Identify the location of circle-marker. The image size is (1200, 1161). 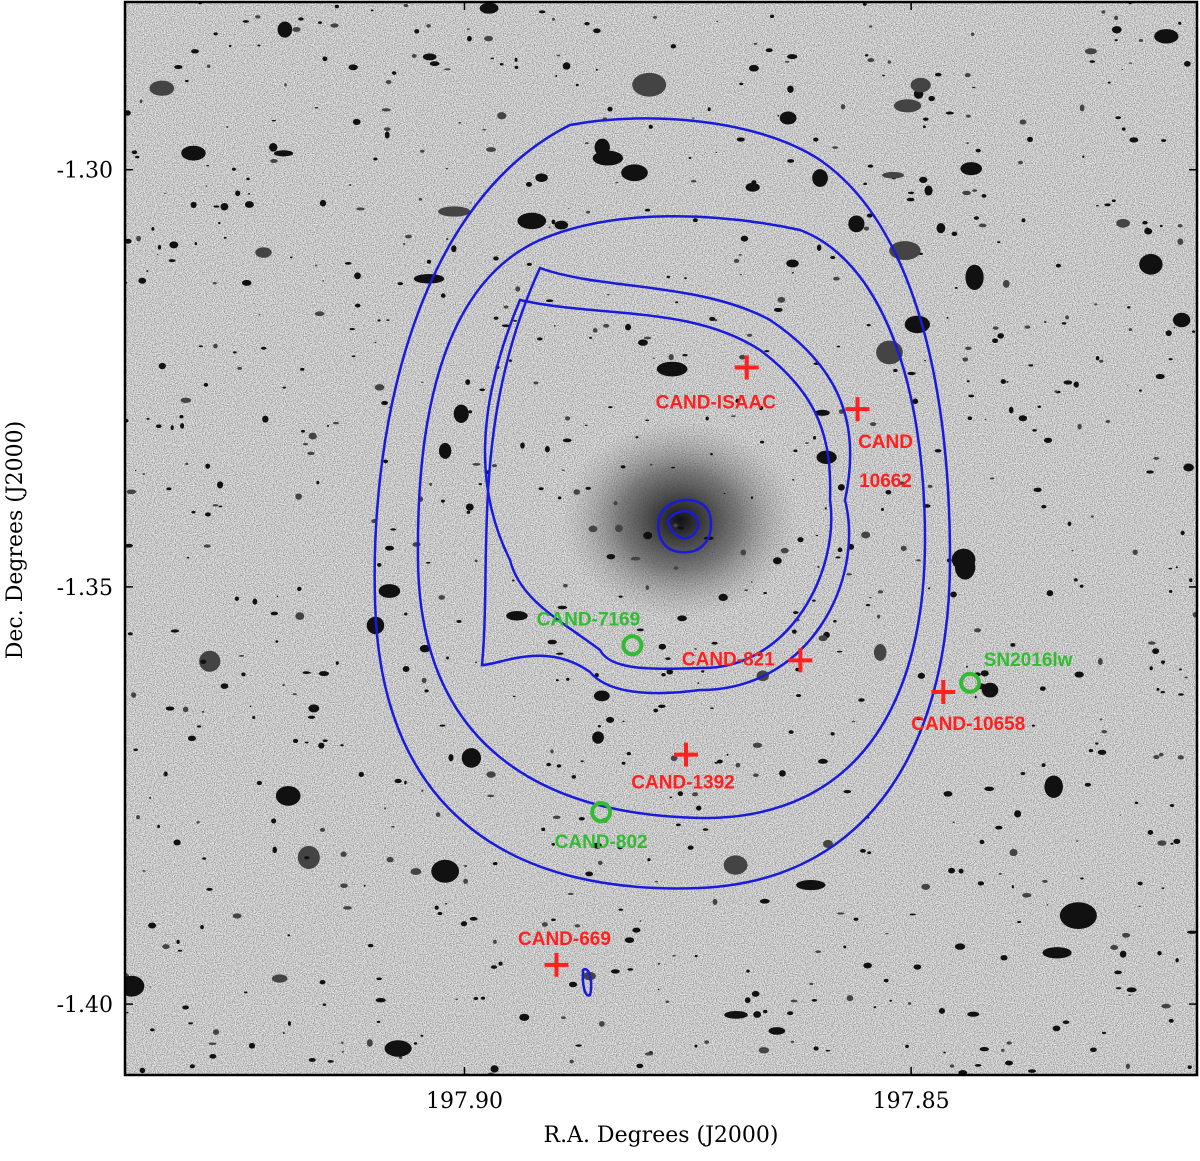
(970, 682).